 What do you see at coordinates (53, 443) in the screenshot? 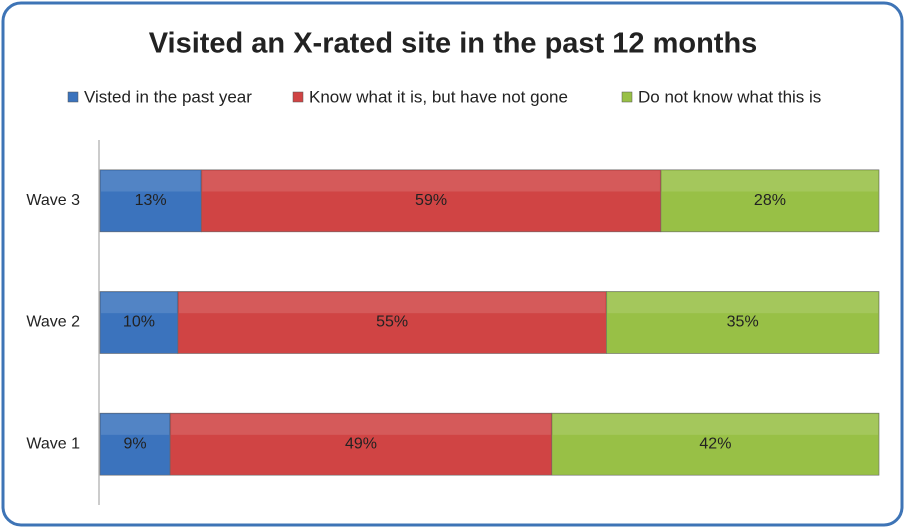
I see `y-tick-label: Wave 1` at bounding box center [53, 443].